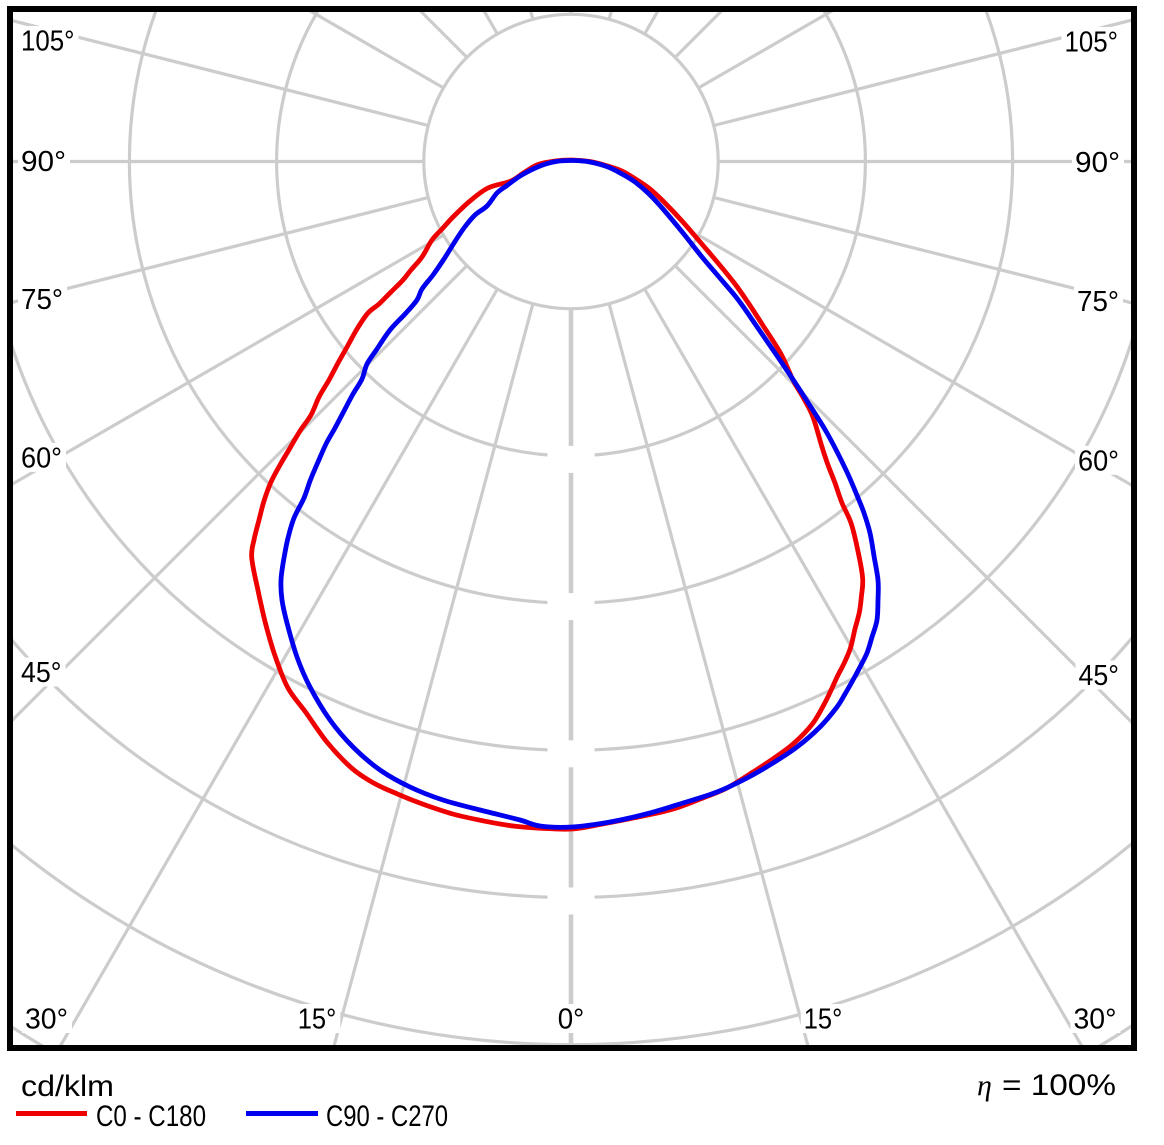  I want to click on svg-text: C0 - C180, so click(151, 1116).